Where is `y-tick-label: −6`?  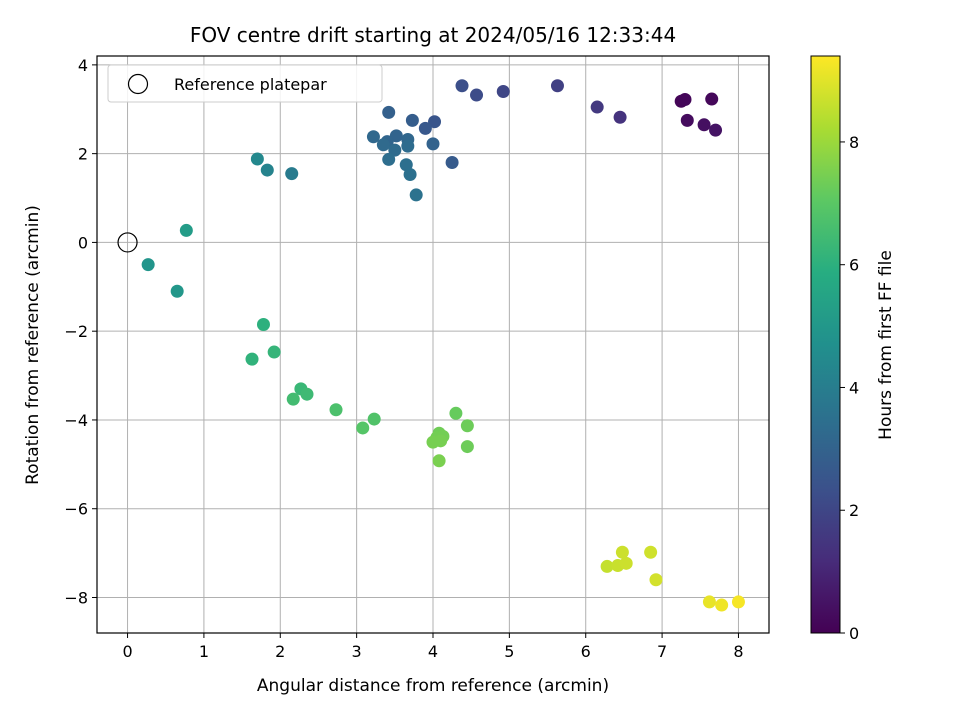 y-tick-label: −6 is located at coordinates (76, 509).